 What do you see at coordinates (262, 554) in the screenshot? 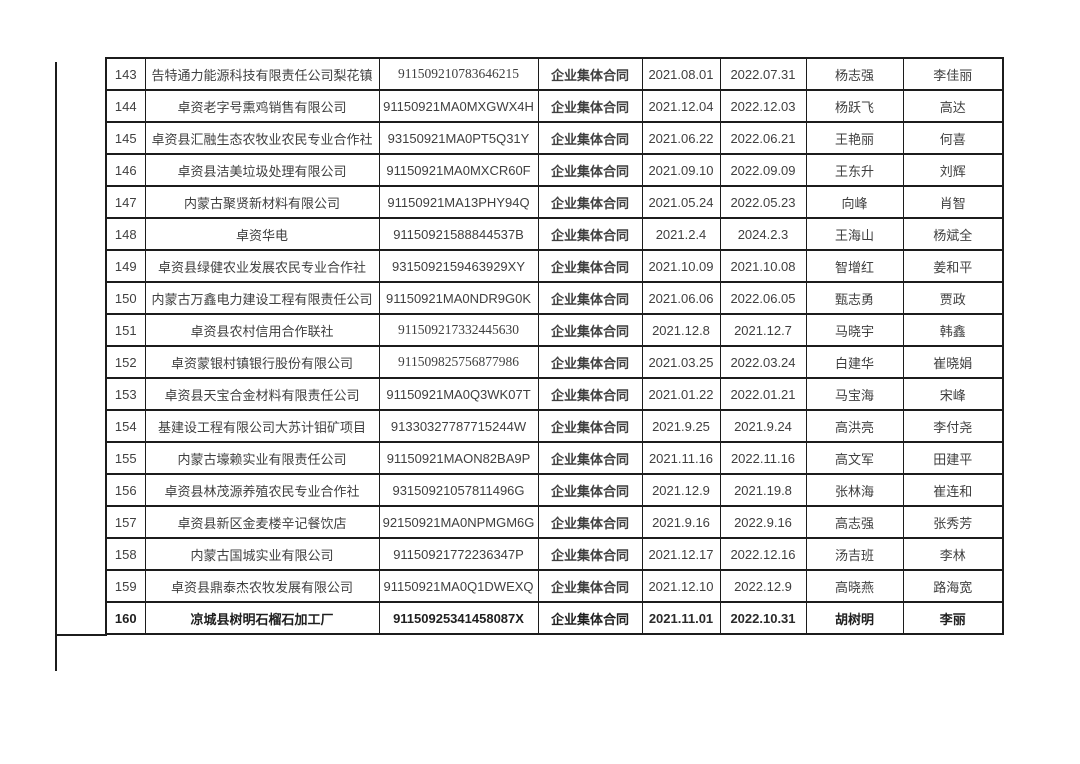
I see `company-name-cell: 内蒙古国城实业有限公司` at bounding box center [262, 554].